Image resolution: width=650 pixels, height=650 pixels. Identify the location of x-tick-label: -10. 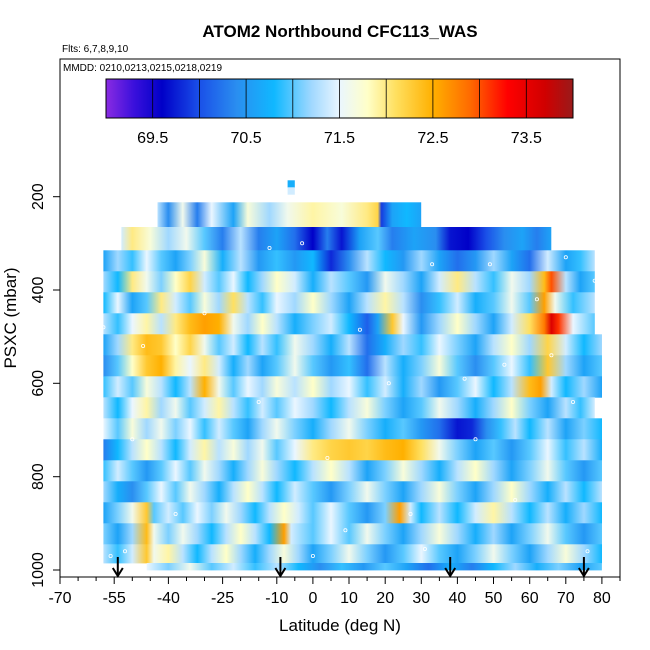
(276, 598).